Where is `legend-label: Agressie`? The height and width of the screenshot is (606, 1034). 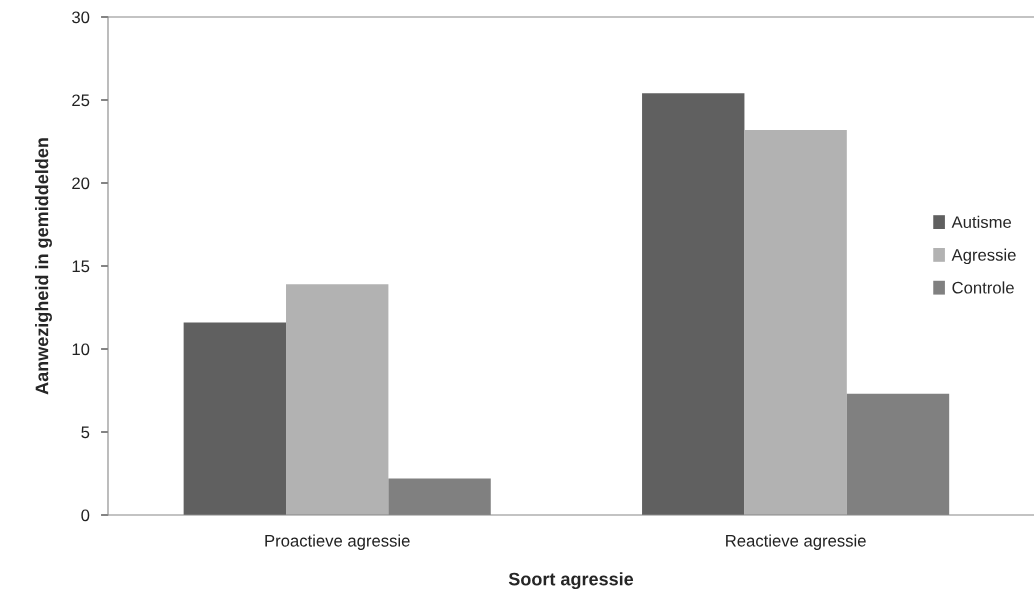
legend-label: Agressie is located at coordinates (983, 256).